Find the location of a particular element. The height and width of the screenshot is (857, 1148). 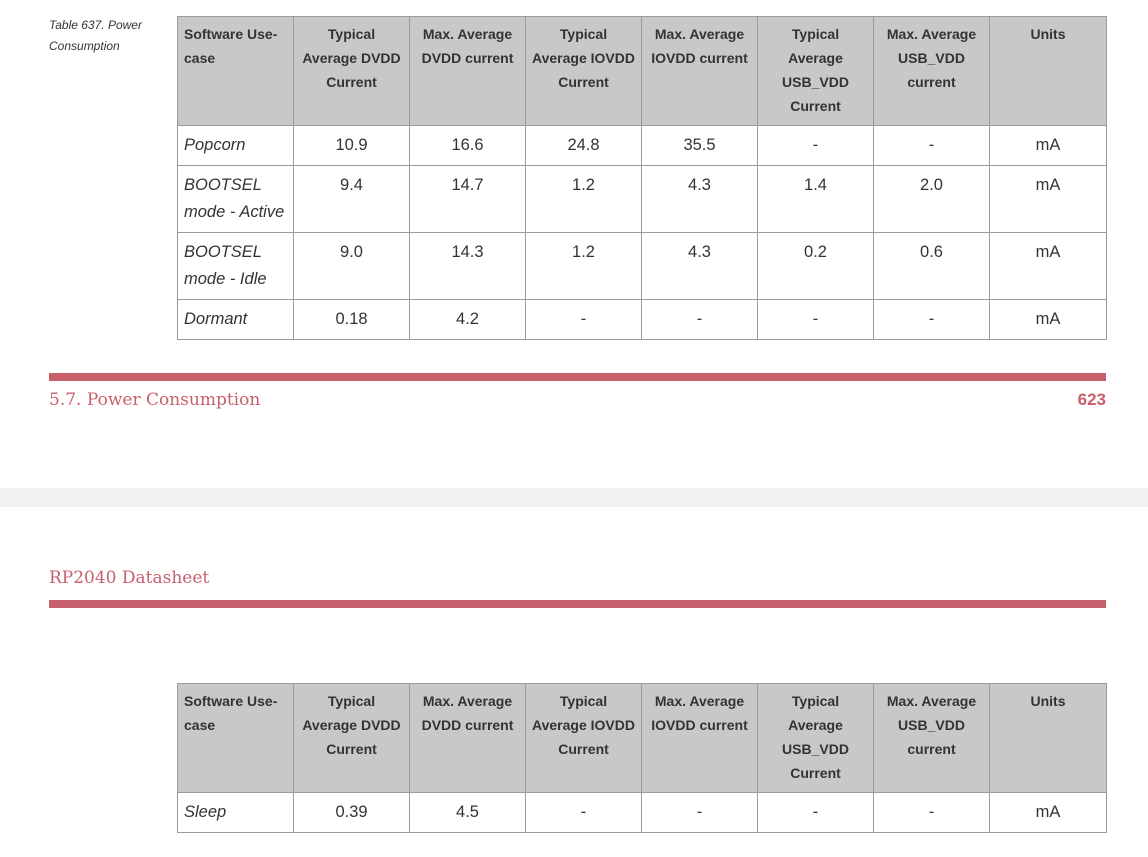

value-cell: 1.4 is located at coordinates (815, 199).